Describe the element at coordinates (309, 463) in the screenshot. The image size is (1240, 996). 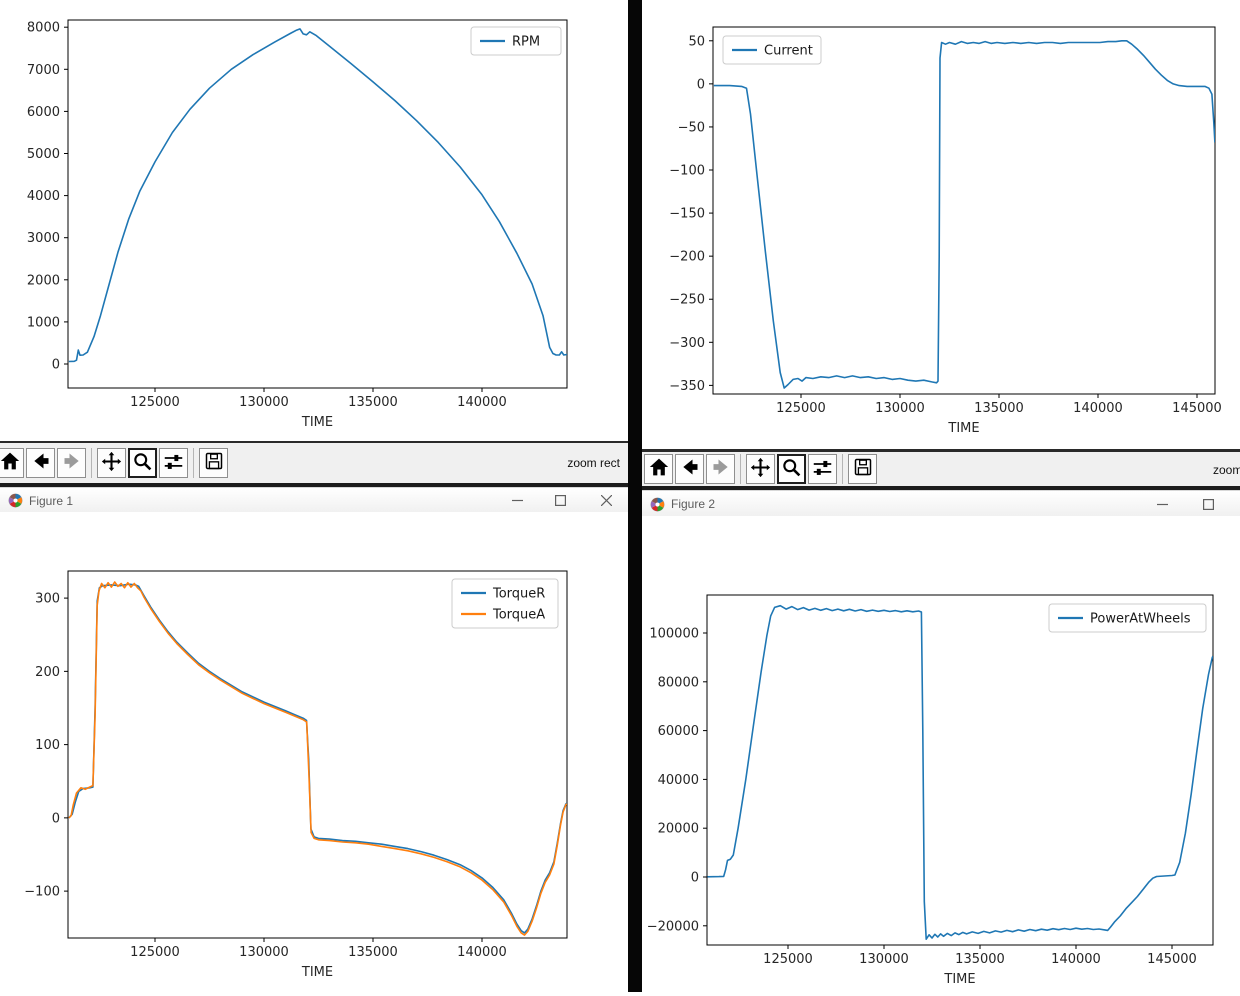
I see `toolbar-buttons-left` at that location.